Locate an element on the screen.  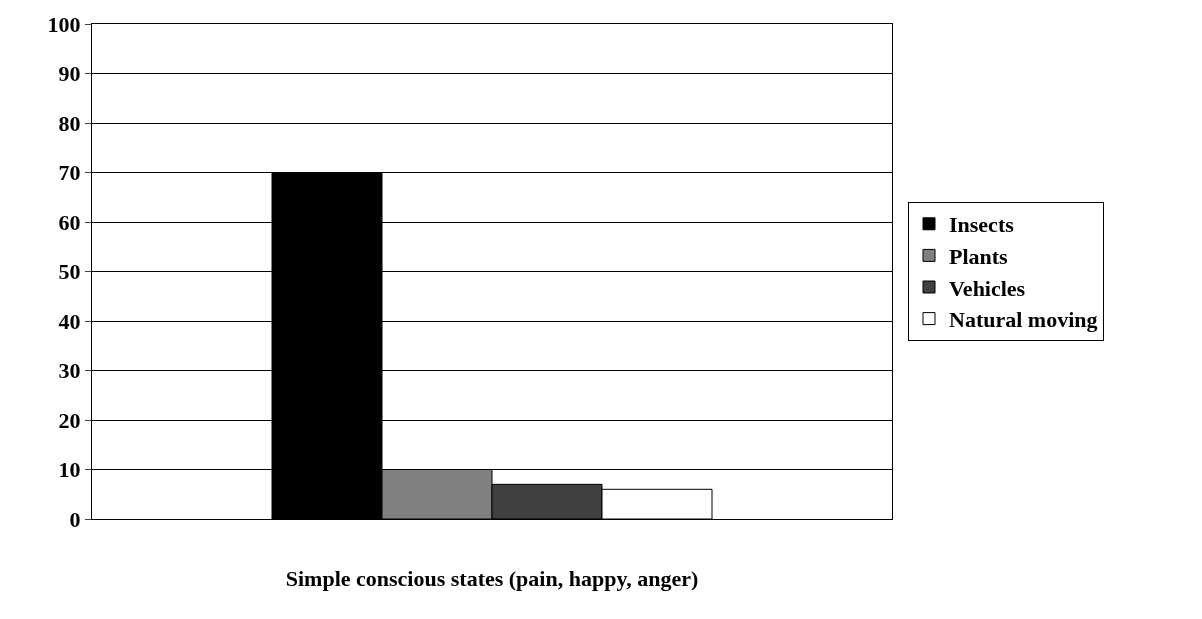
legend-label: Vehicles is located at coordinates (987, 288).